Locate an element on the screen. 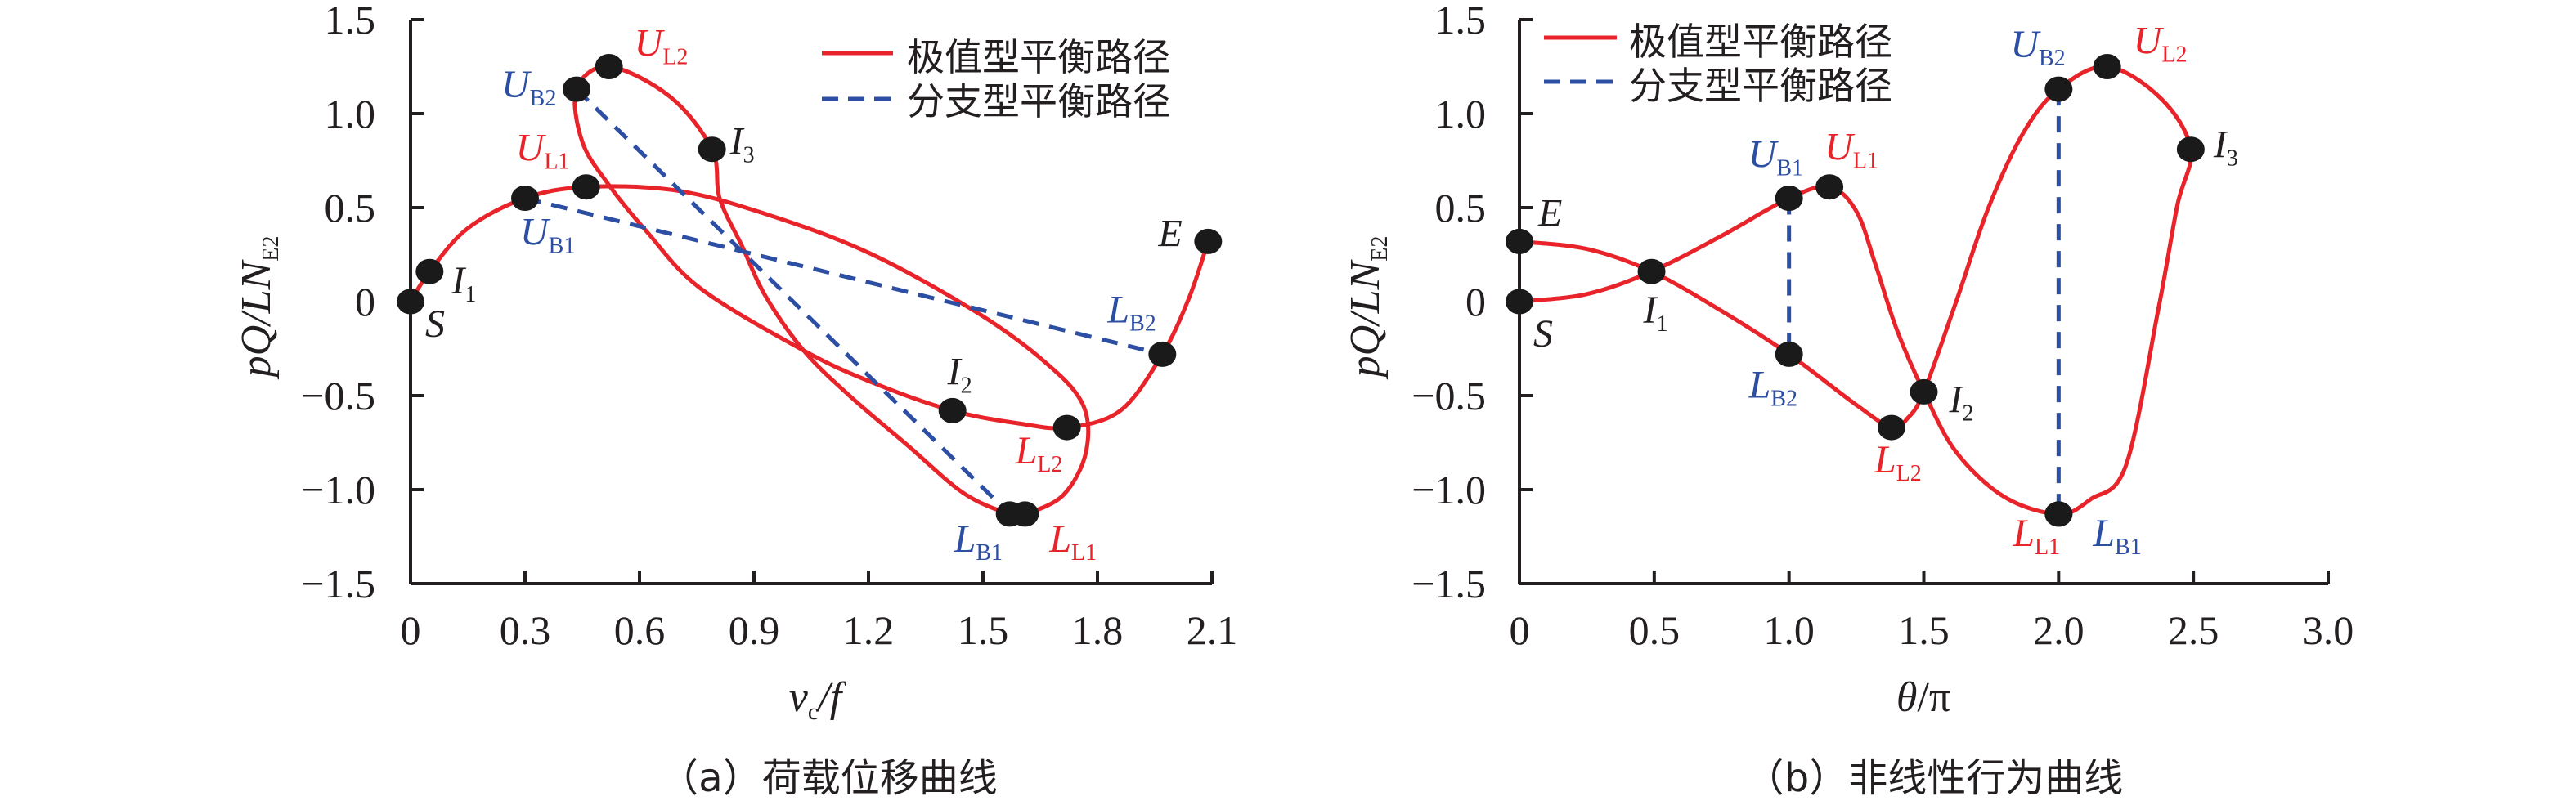 This screenshot has height=810, width=2576. point-label-main: E is located at coordinates (1170, 233).